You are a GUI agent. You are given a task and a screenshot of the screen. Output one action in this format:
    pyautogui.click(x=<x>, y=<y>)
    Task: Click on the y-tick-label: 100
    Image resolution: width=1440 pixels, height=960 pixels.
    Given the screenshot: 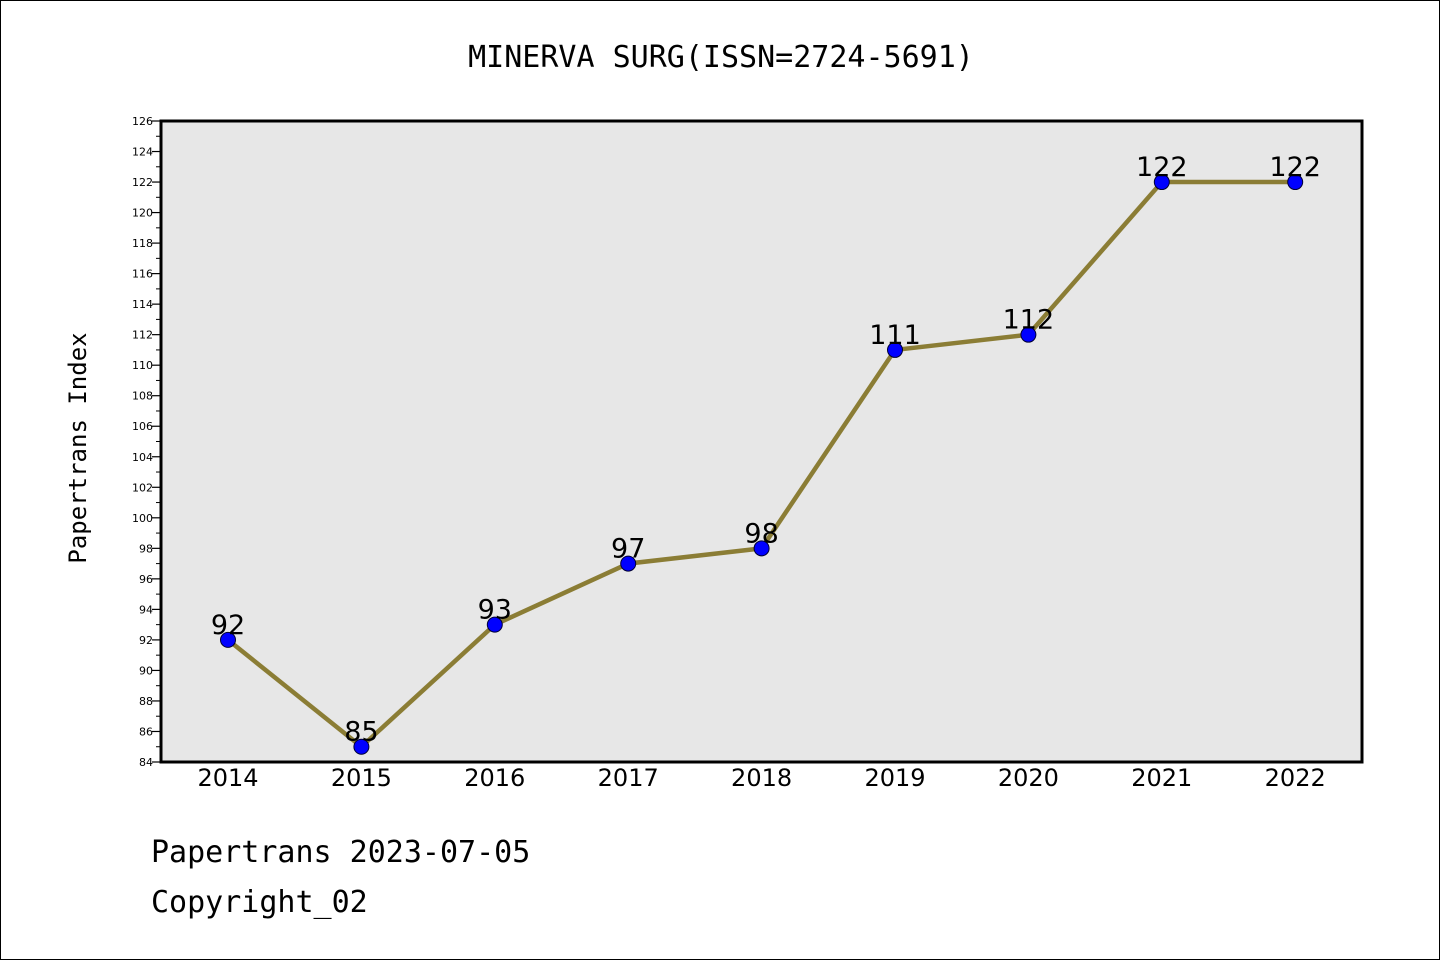 What is the action you would take?
    pyautogui.click(x=142, y=518)
    